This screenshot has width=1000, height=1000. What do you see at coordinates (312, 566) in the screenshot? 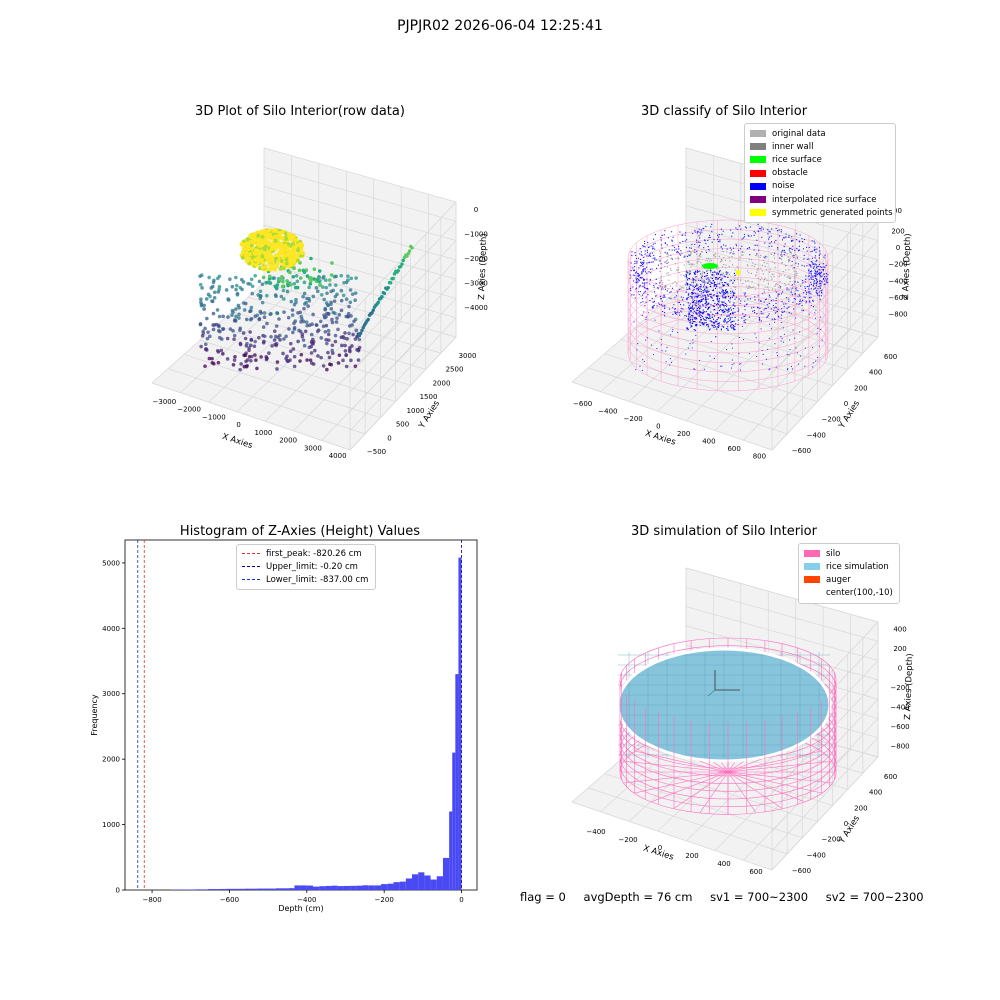
I see `legend-label: Upper_limit: -0.20 cm` at bounding box center [312, 566].